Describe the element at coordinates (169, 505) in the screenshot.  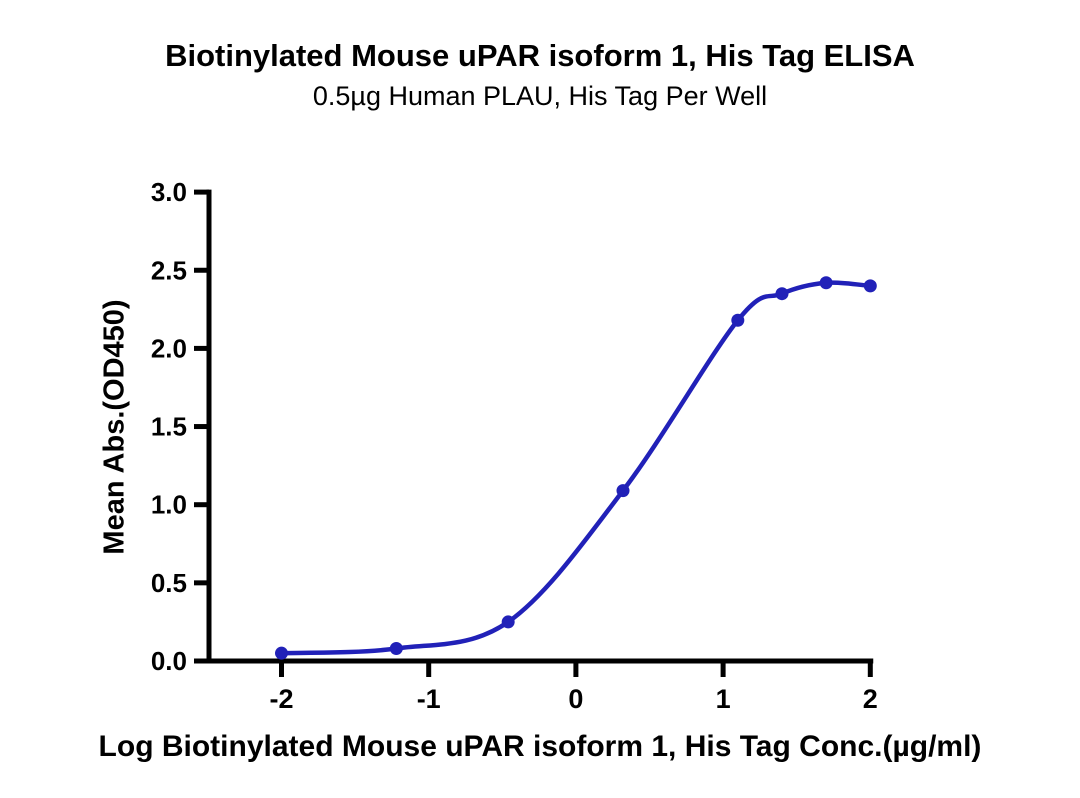
I see `y-tick-label: 1.0` at that location.